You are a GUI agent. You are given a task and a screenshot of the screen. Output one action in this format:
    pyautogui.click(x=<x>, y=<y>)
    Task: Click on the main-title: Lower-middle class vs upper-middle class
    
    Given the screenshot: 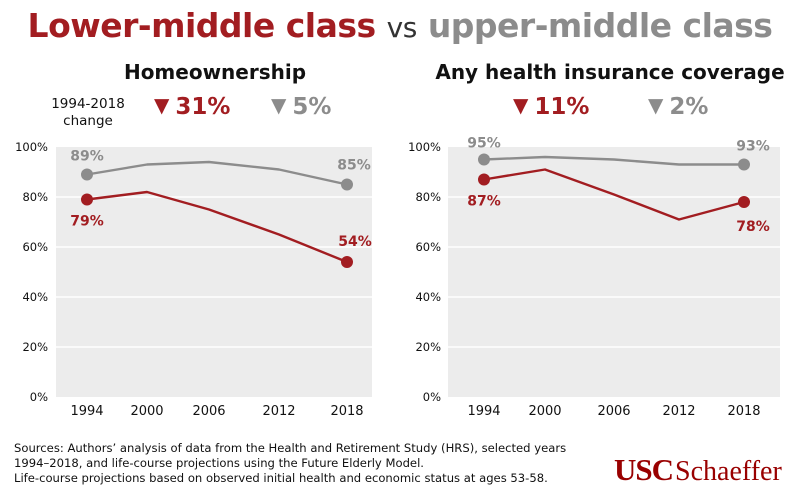 What is the action you would take?
    pyautogui.click(x=400, y=25)
    